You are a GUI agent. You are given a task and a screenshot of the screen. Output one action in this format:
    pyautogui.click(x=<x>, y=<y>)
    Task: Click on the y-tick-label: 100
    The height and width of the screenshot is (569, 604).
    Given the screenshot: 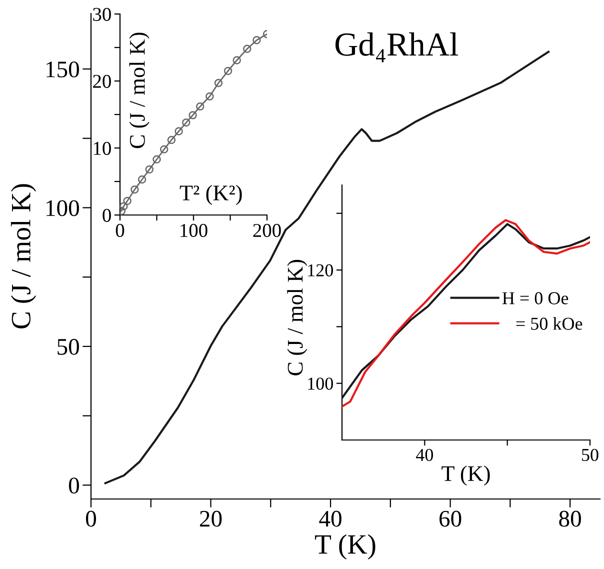 What is the action you would take?
    pyautogui.click(x=62, y=208)
    